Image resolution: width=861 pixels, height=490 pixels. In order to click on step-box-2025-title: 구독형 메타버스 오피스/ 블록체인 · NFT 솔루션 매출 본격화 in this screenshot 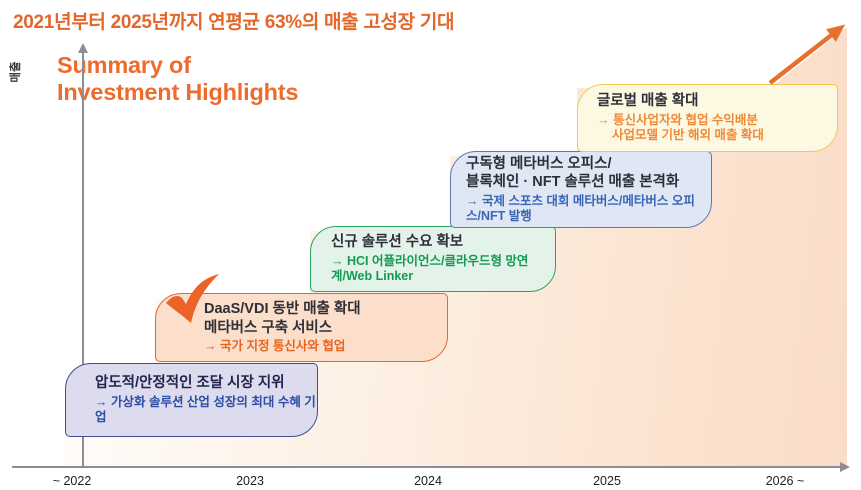, I will do `click(588, 173)`.